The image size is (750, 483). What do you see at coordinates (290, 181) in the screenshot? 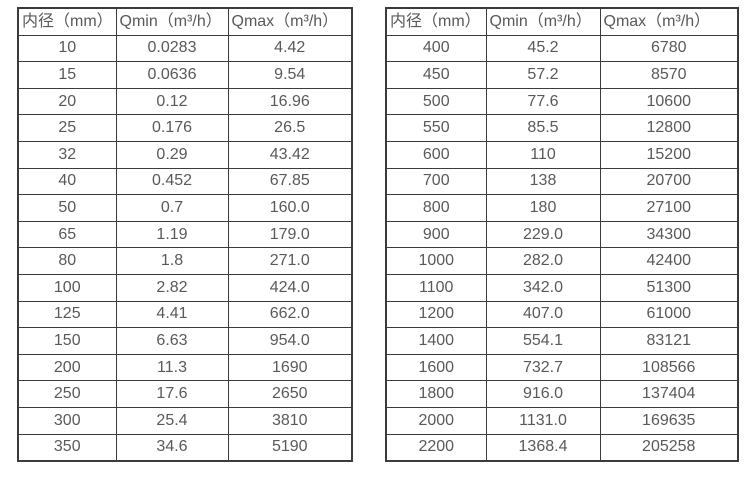
I see `qmax-cell: 67.85` at bounding box center [290, 181].